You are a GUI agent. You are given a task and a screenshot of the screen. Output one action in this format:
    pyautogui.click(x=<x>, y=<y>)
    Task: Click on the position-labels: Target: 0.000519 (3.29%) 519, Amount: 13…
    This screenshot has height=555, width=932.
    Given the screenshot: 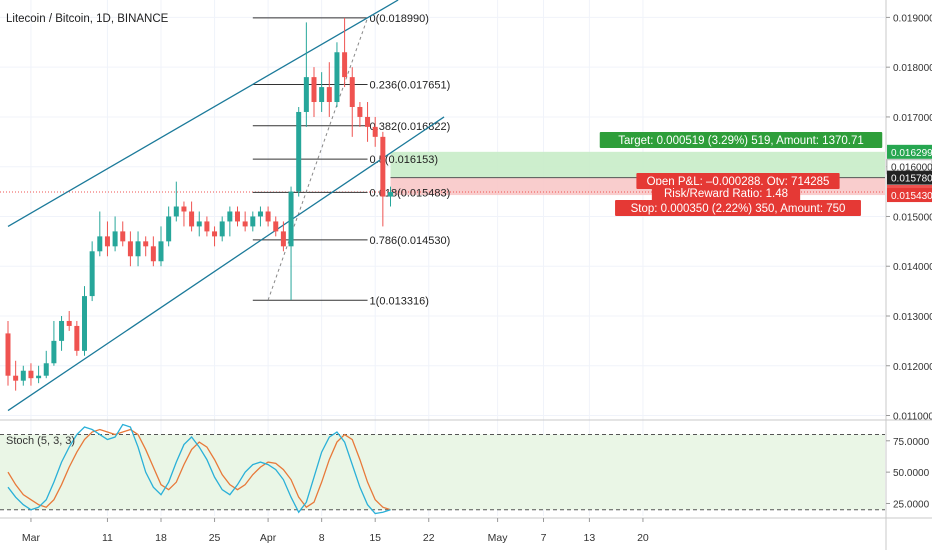 What is the action you would take?
    pyautogui.click(x=741, y=174)
    